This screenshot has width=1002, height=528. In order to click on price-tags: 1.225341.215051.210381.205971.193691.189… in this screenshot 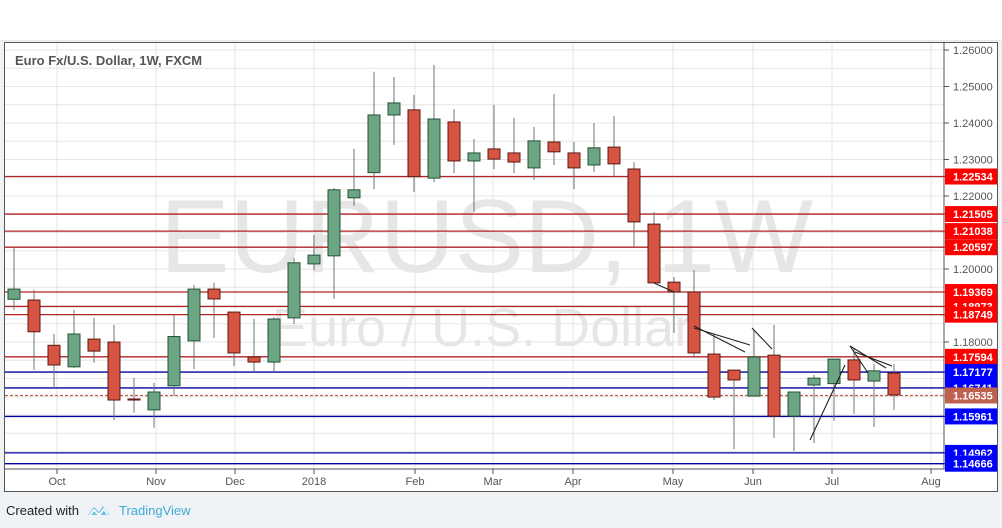, I will do `click(968, 320)`.